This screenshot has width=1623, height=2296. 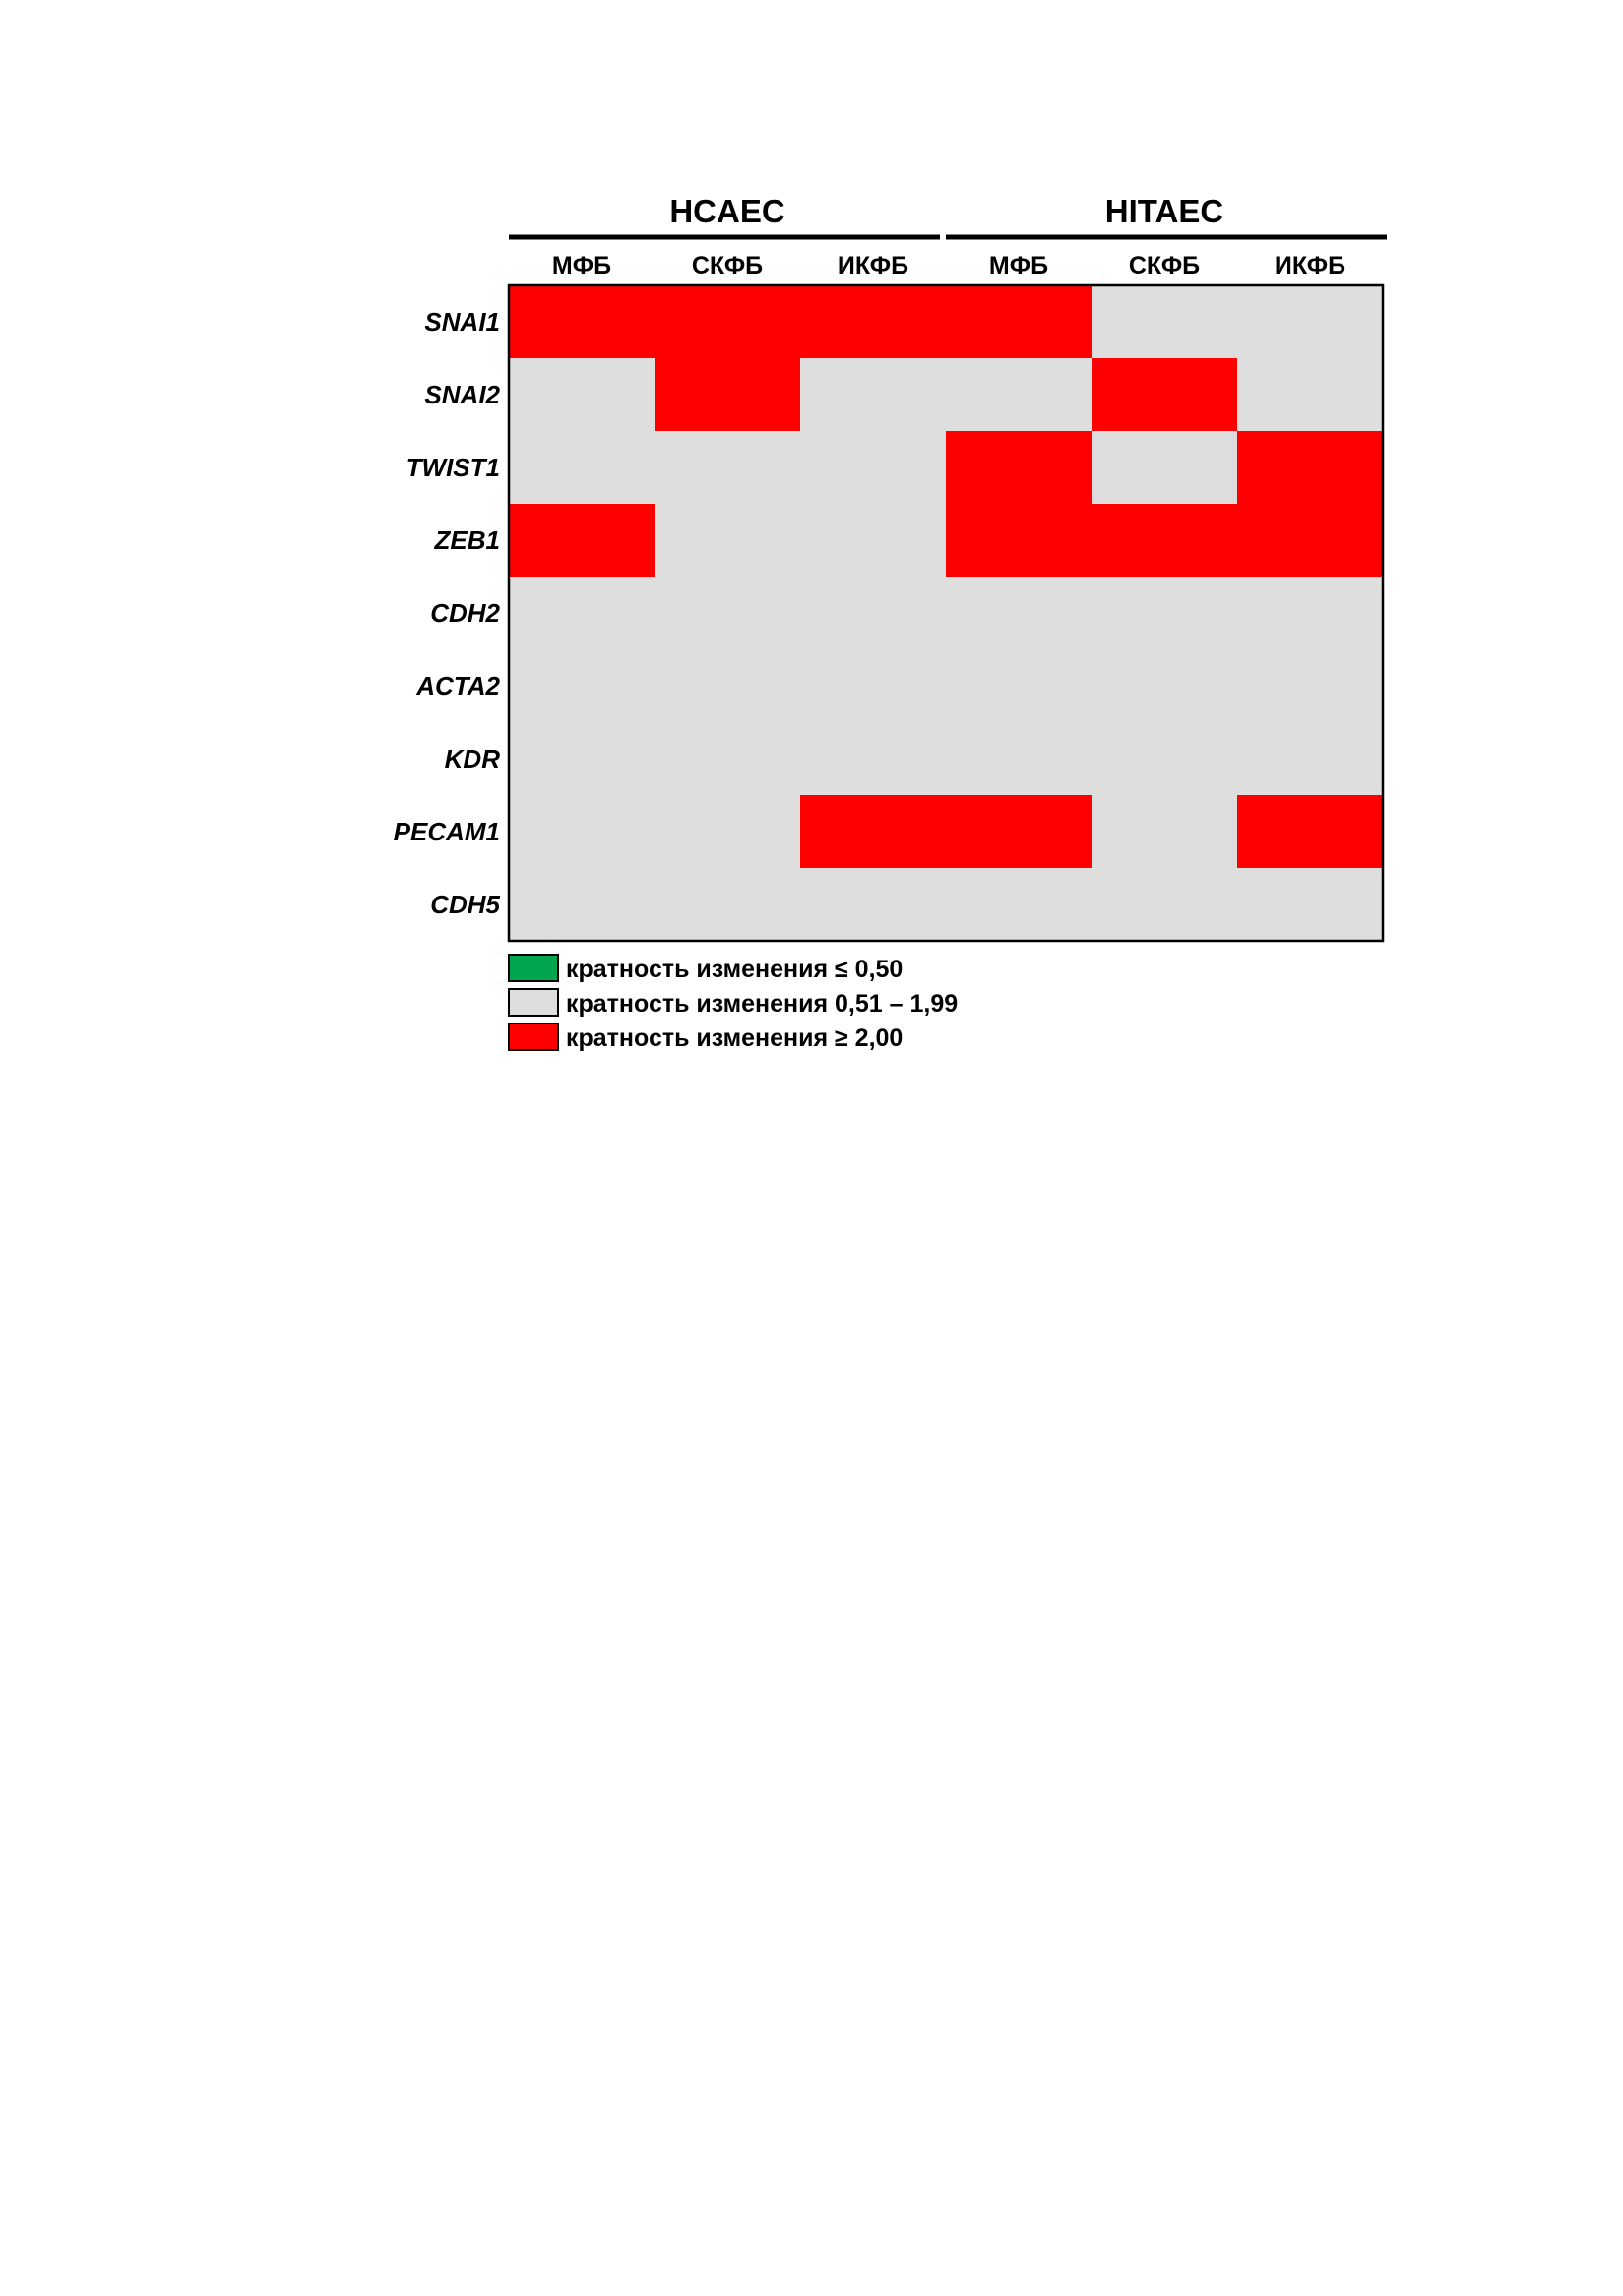 I want to click on row-label-twist1: TWIST1, so click(x=453, y=468).